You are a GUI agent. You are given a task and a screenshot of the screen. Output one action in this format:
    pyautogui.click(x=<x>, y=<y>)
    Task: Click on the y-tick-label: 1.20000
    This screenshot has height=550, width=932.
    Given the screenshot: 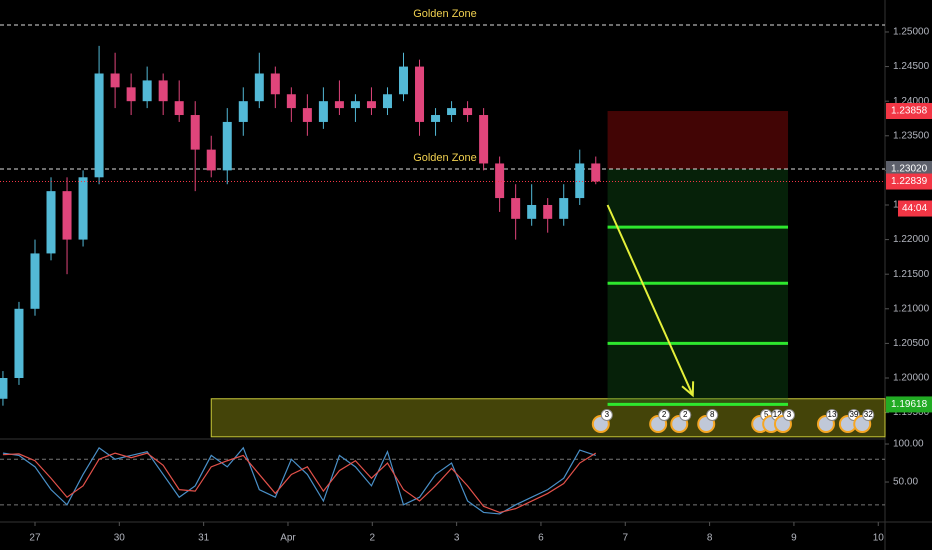 What is the action you would take?
    pyautogui.click(x=911, y=378)
    